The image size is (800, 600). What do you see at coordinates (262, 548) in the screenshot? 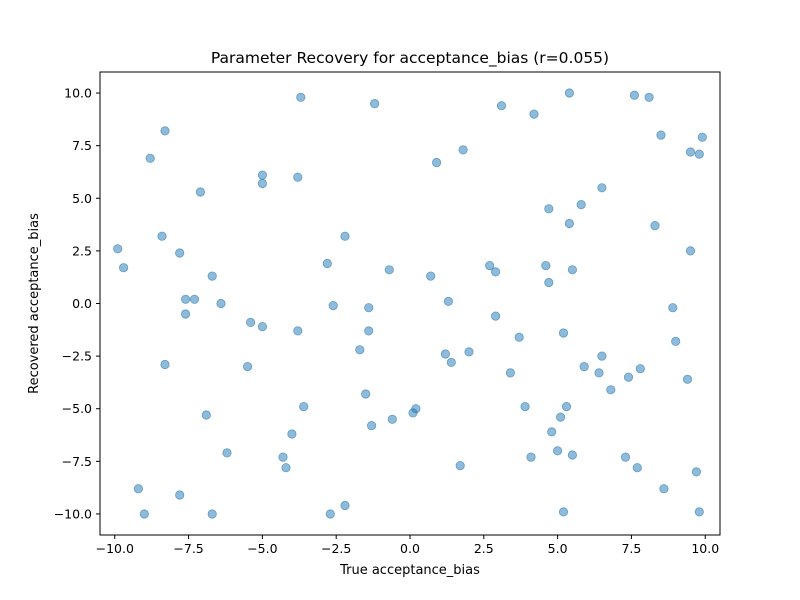
I see `x-tick-label: −5.0` at bounding box center [262, 548].